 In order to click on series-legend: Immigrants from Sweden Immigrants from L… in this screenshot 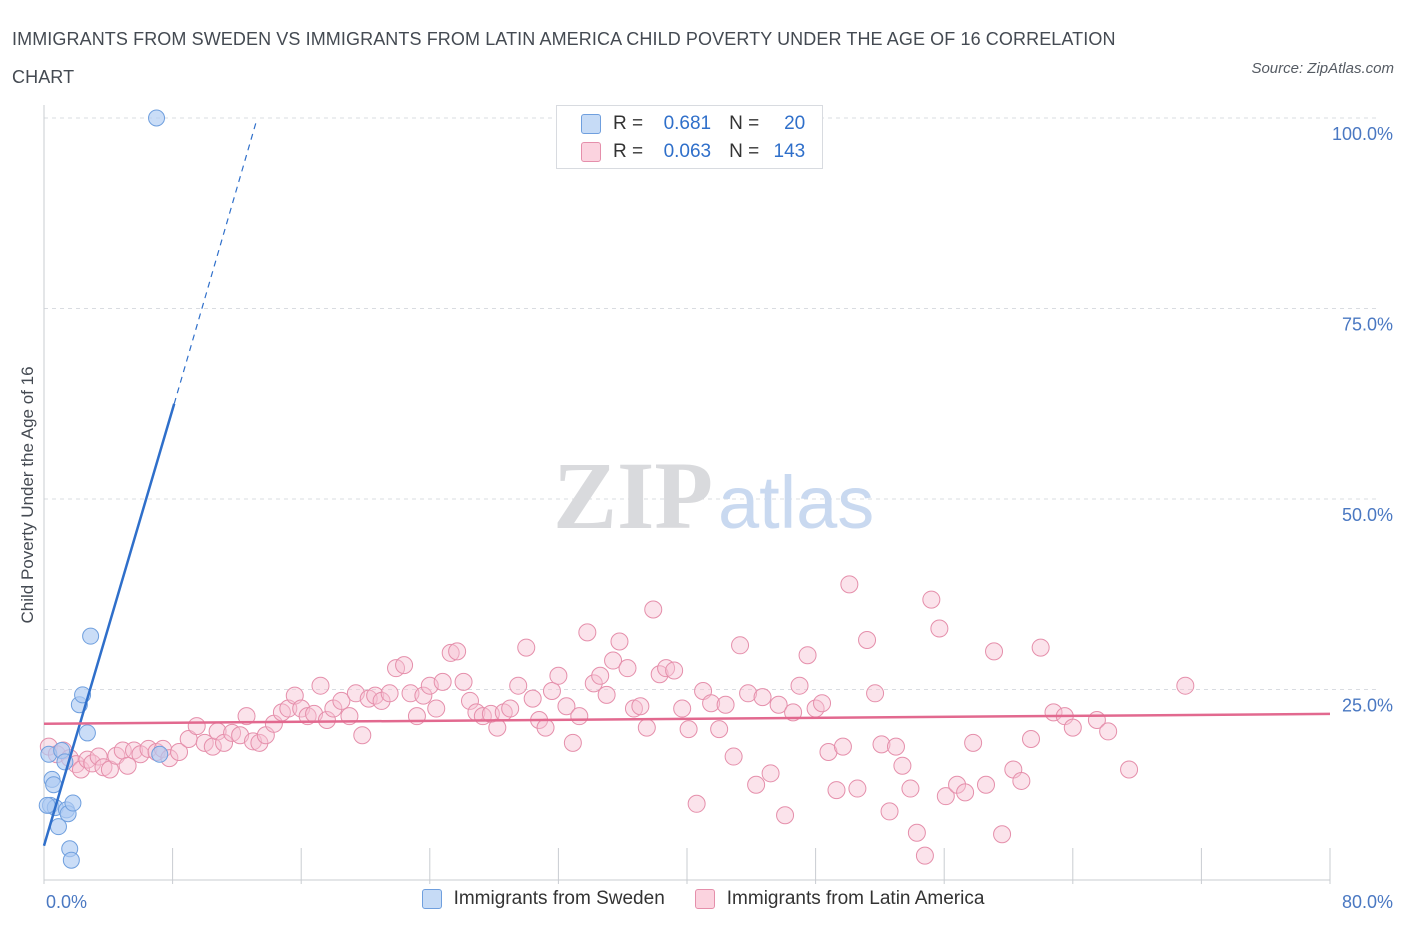, I will do `click(703, 899)`.